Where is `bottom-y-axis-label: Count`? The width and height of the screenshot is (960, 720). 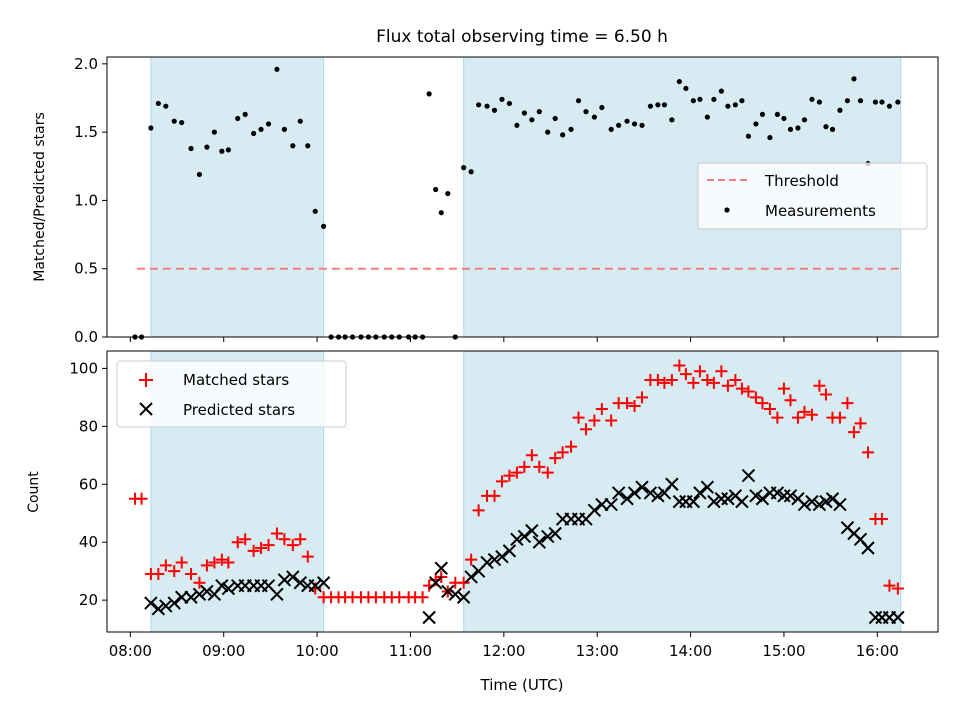
bottom-y-axis-label: Count is located at coordinates (34, 492).